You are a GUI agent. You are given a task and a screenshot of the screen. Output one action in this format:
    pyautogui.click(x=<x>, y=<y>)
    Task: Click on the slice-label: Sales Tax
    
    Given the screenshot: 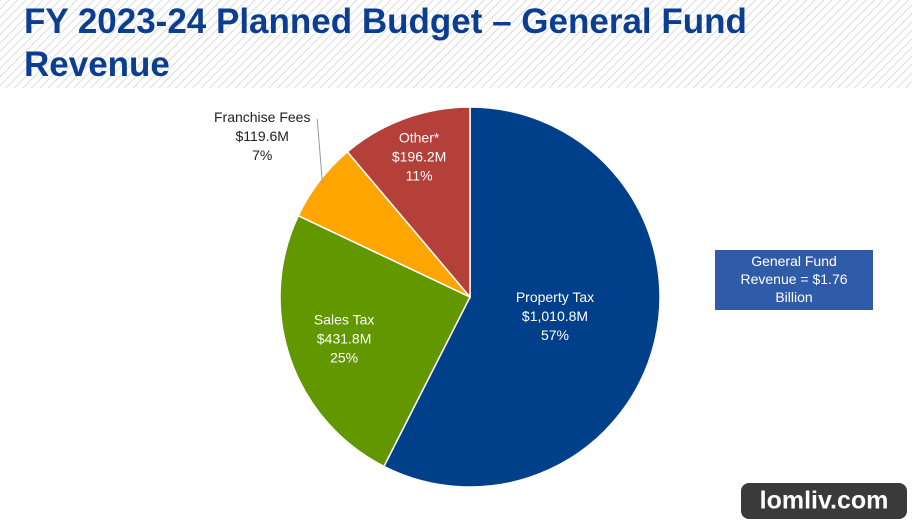 What is the action you would take?
    pyautogui.click(x=344, y=320)
    